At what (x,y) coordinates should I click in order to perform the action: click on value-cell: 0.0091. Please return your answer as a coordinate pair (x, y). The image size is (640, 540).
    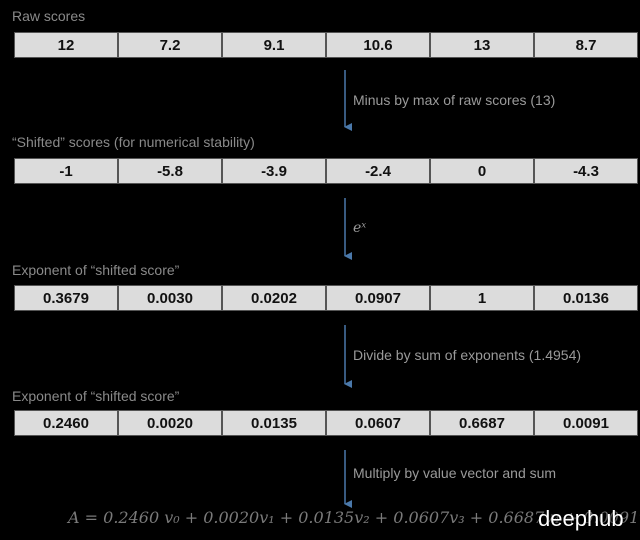
    Looking at the image, I should click on (586, 423).